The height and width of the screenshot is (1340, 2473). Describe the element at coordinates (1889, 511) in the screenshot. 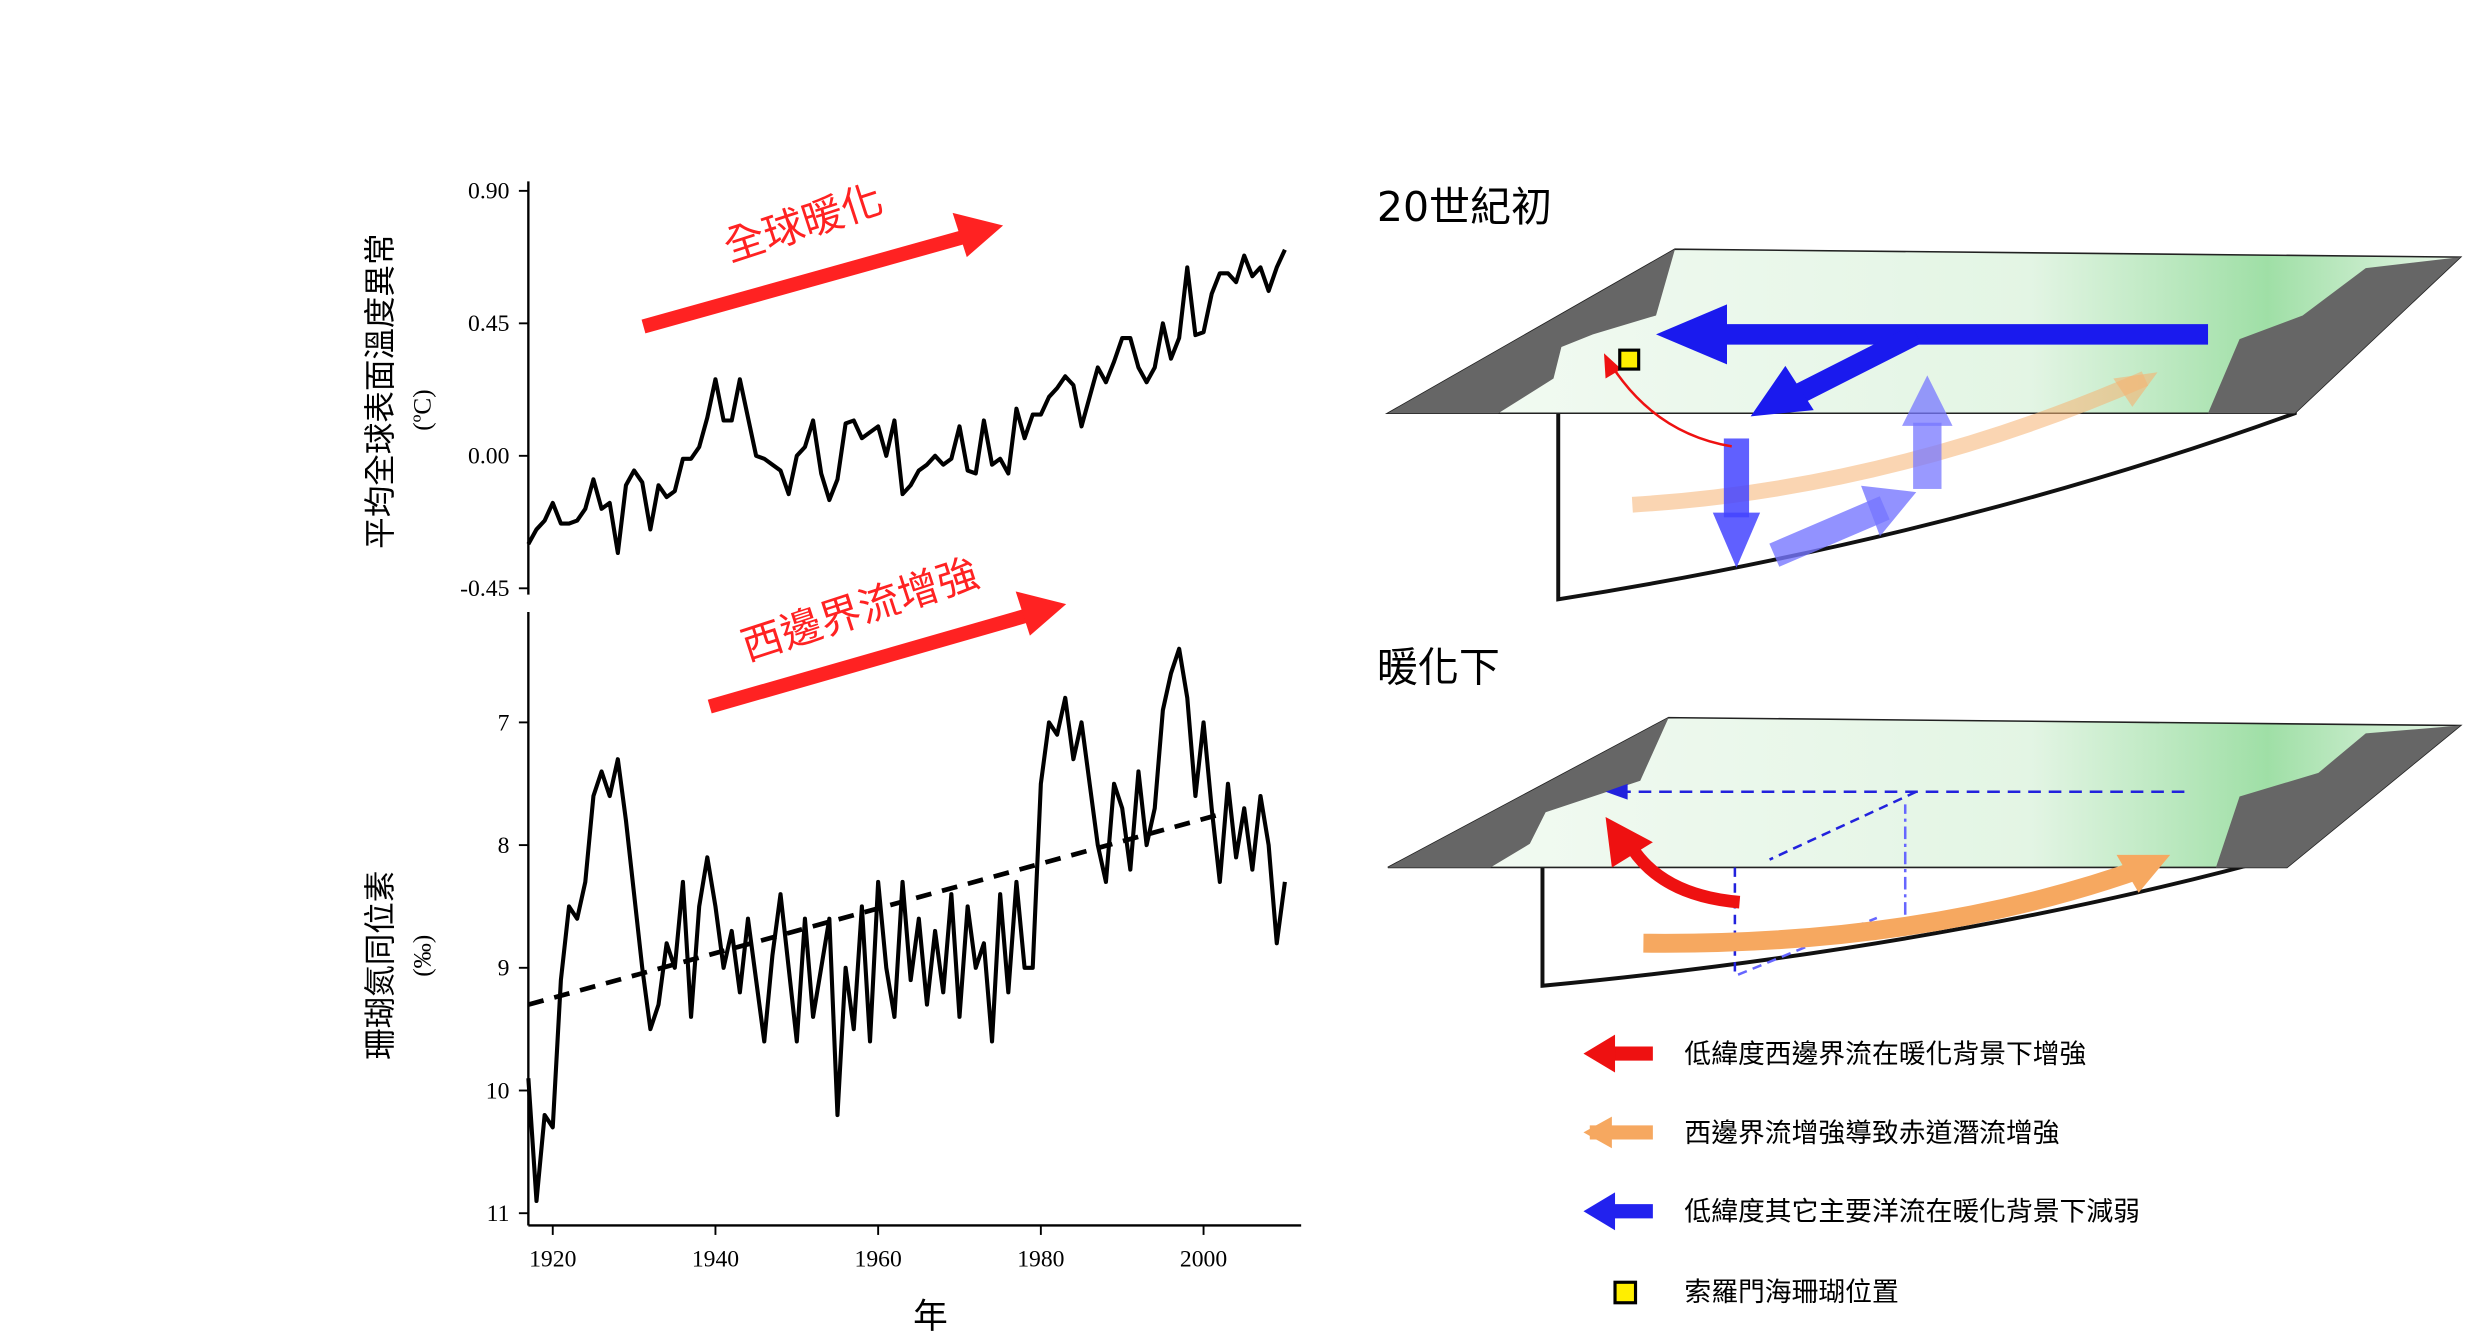

I see `return-arrow-head` at that location.